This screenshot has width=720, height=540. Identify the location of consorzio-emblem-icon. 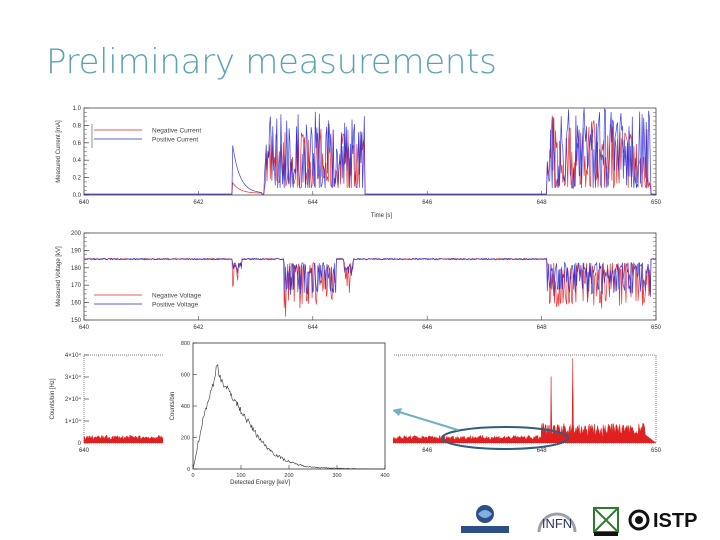
(485, 519).